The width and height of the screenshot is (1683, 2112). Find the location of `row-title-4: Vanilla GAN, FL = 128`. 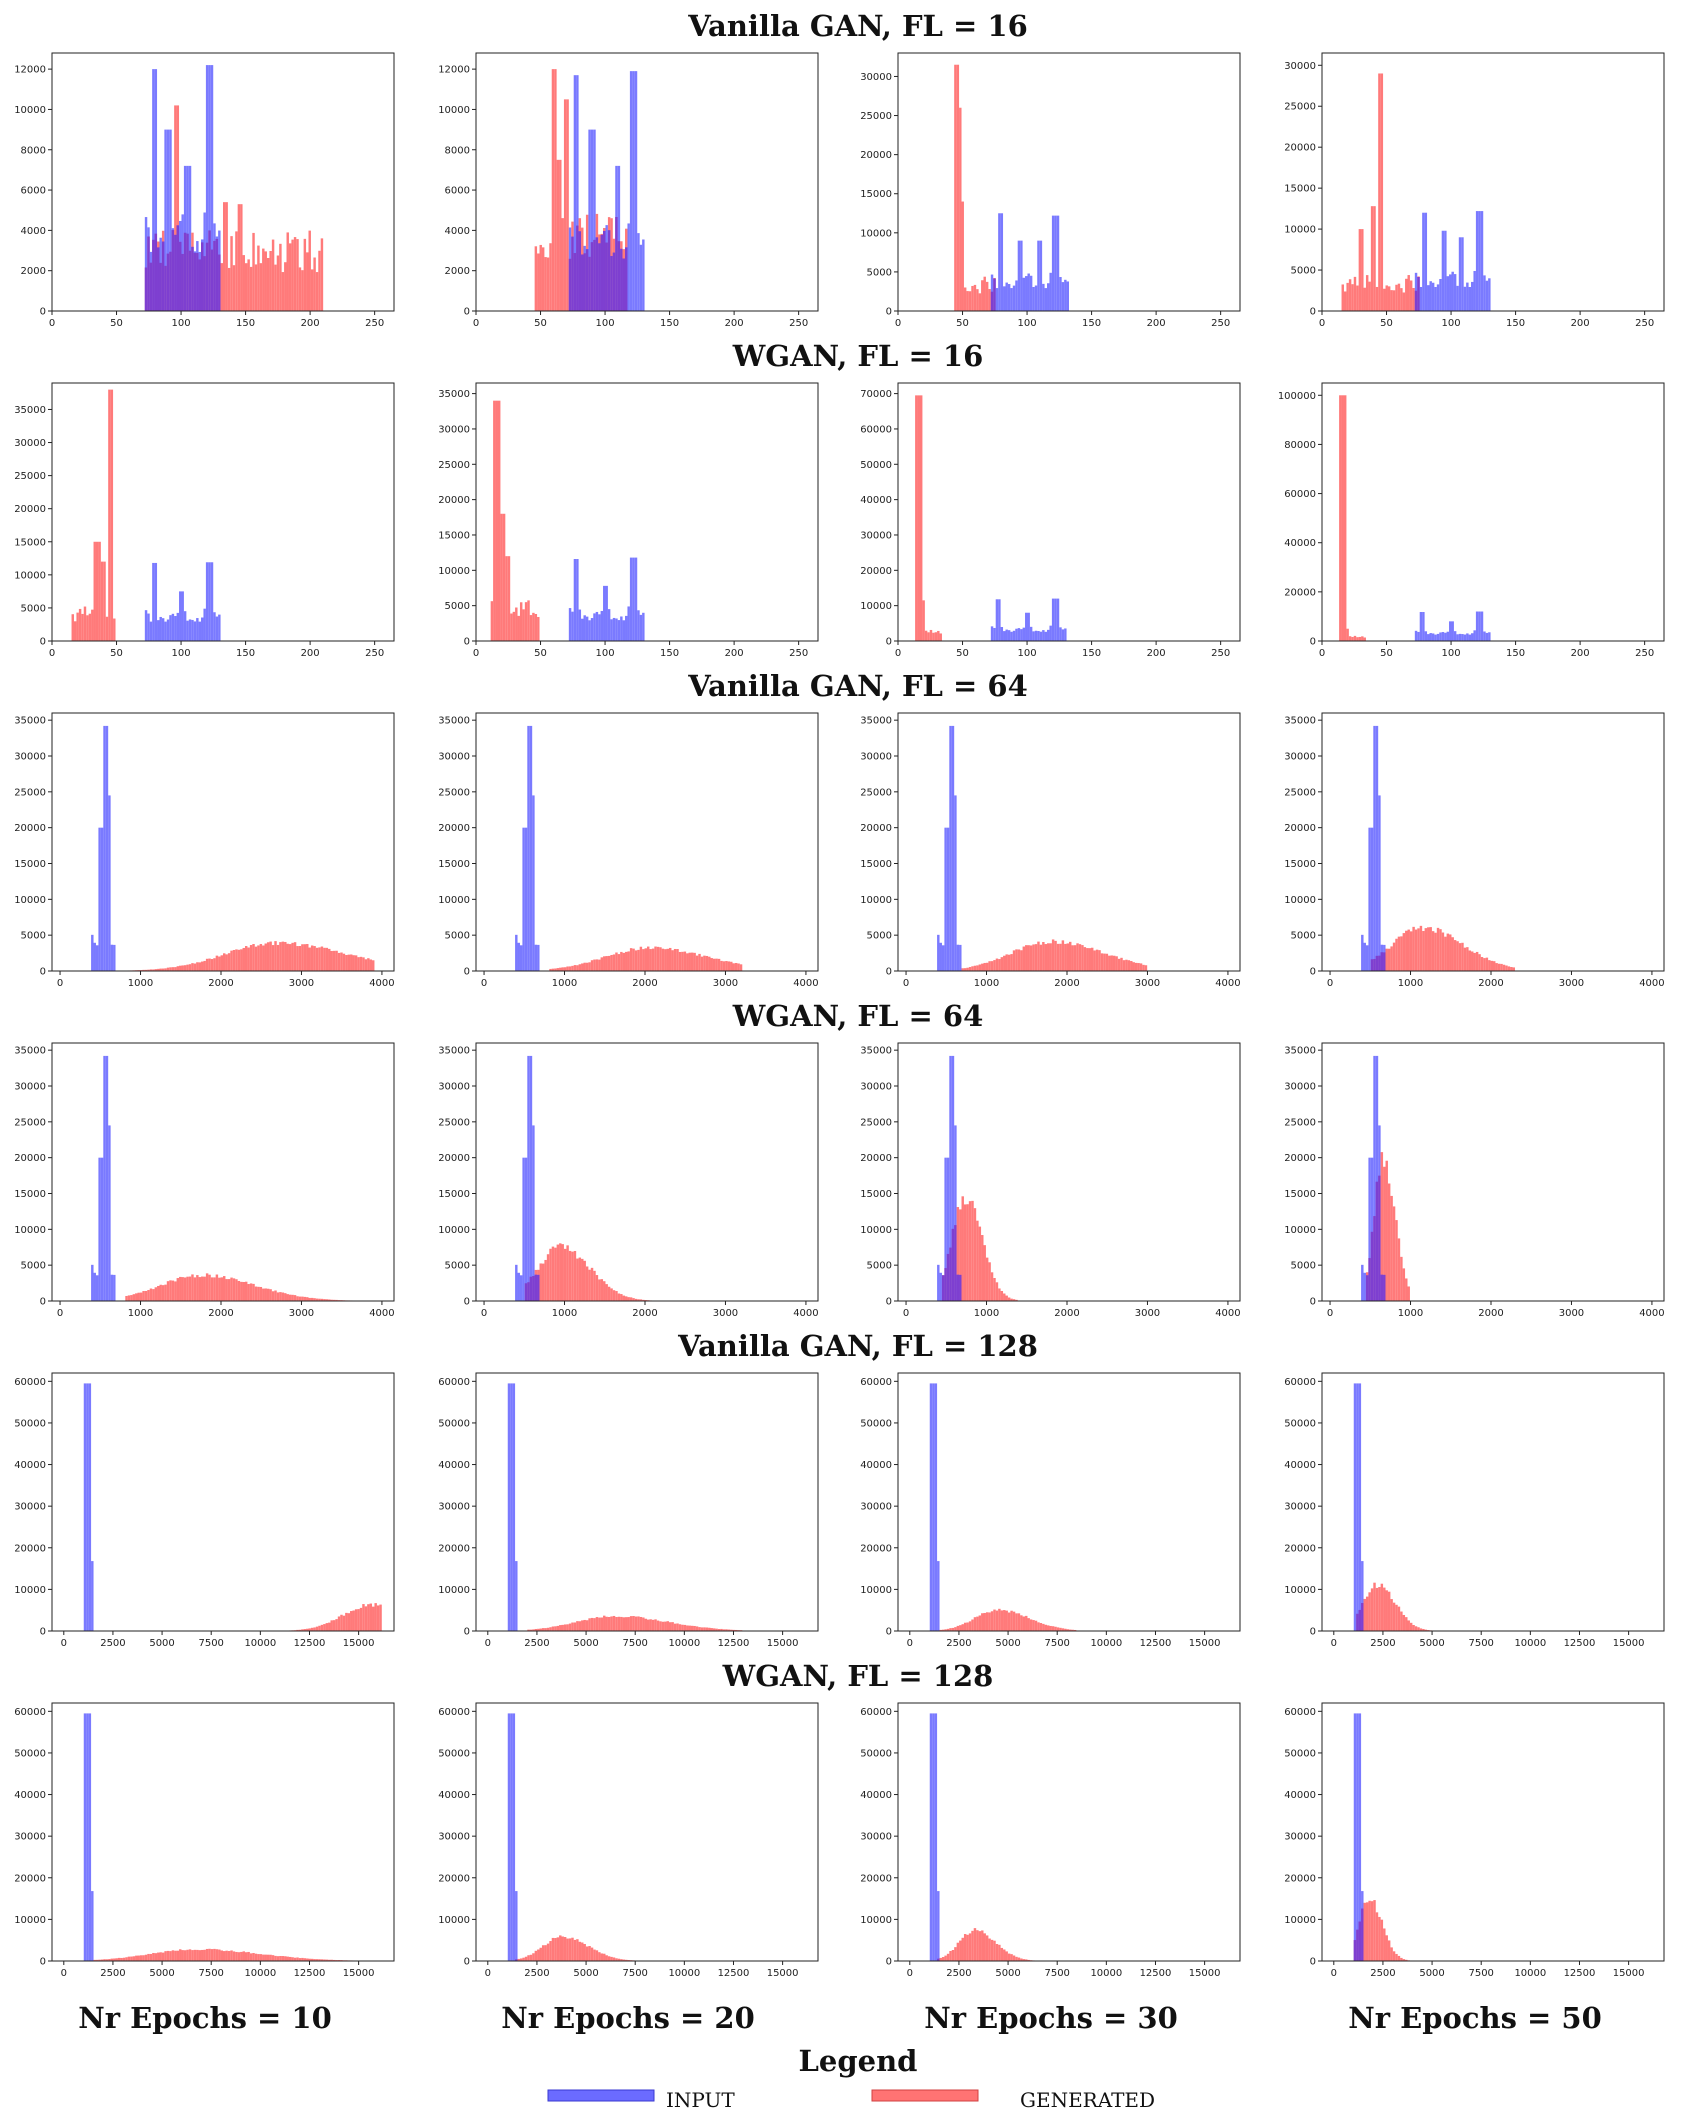

row-title-4: Vanilla GAN, FL = 128 is located at coordinates (857, 1346).